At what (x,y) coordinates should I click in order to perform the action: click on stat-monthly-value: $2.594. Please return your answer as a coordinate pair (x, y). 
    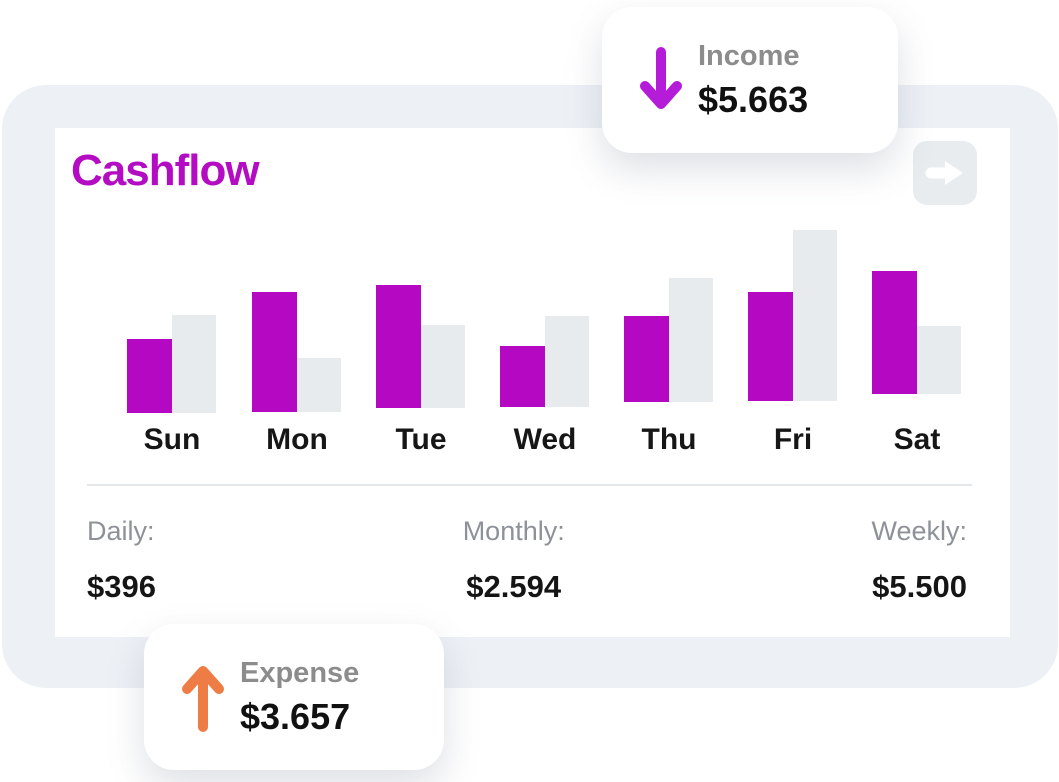
    Looking at the image, I should click on (514, 586).